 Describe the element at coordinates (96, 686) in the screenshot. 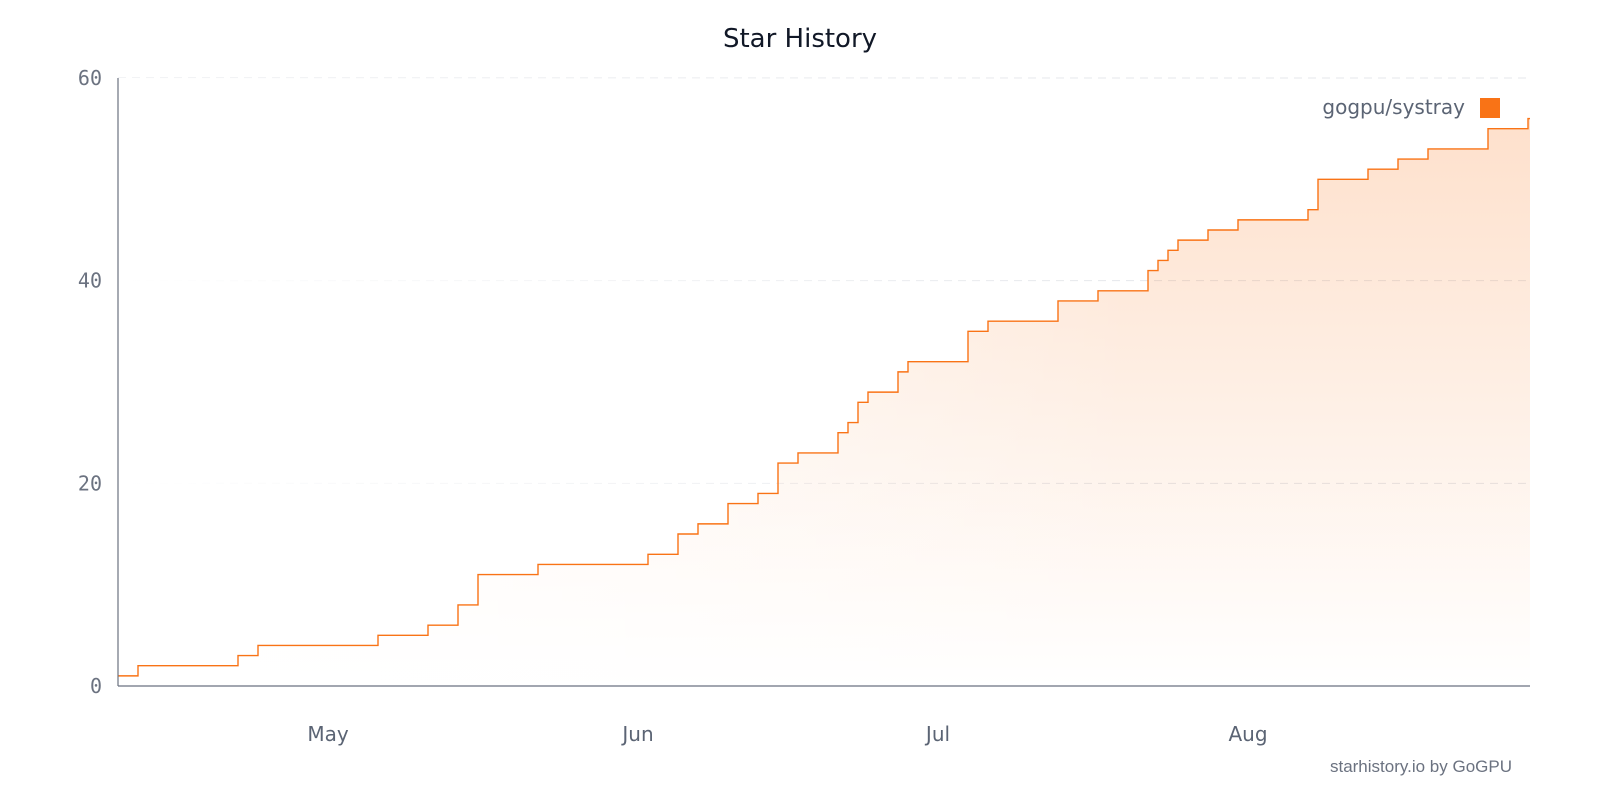

I see `y-tick-label: 0` at that location.